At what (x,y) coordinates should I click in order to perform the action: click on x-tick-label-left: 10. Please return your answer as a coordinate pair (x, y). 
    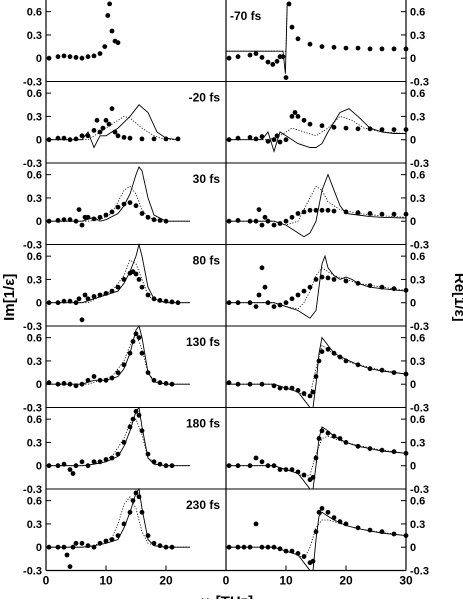
    Looking at the image, I should click on (106, 581).